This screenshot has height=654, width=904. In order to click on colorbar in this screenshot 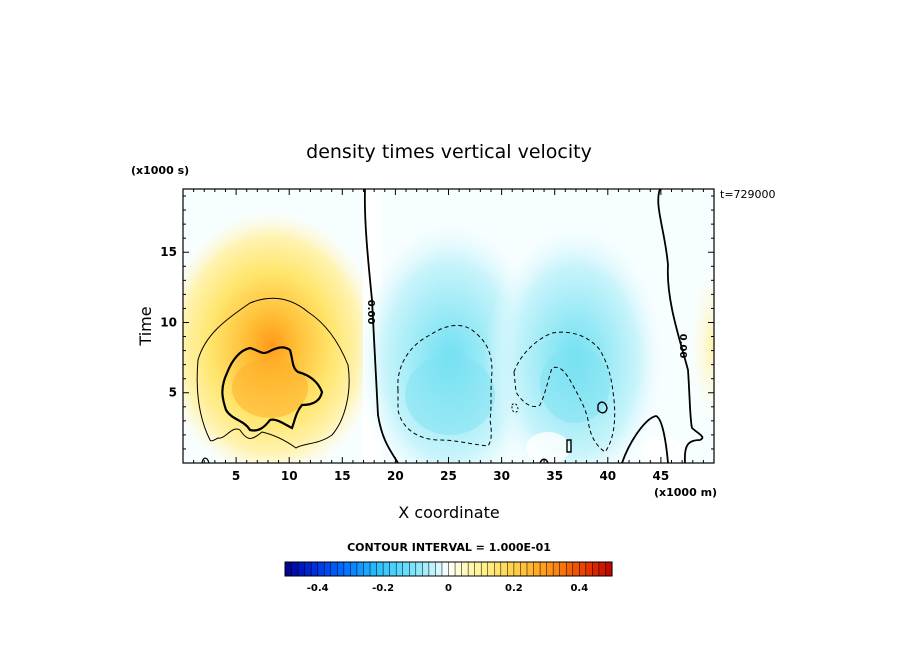, I will do `click(448, 569)`.